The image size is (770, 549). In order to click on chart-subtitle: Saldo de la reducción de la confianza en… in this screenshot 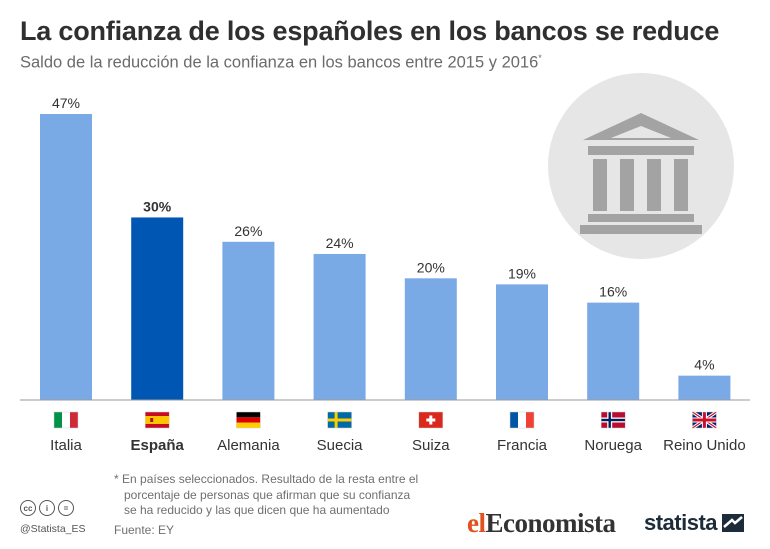, I will do `click(281, 63)`.